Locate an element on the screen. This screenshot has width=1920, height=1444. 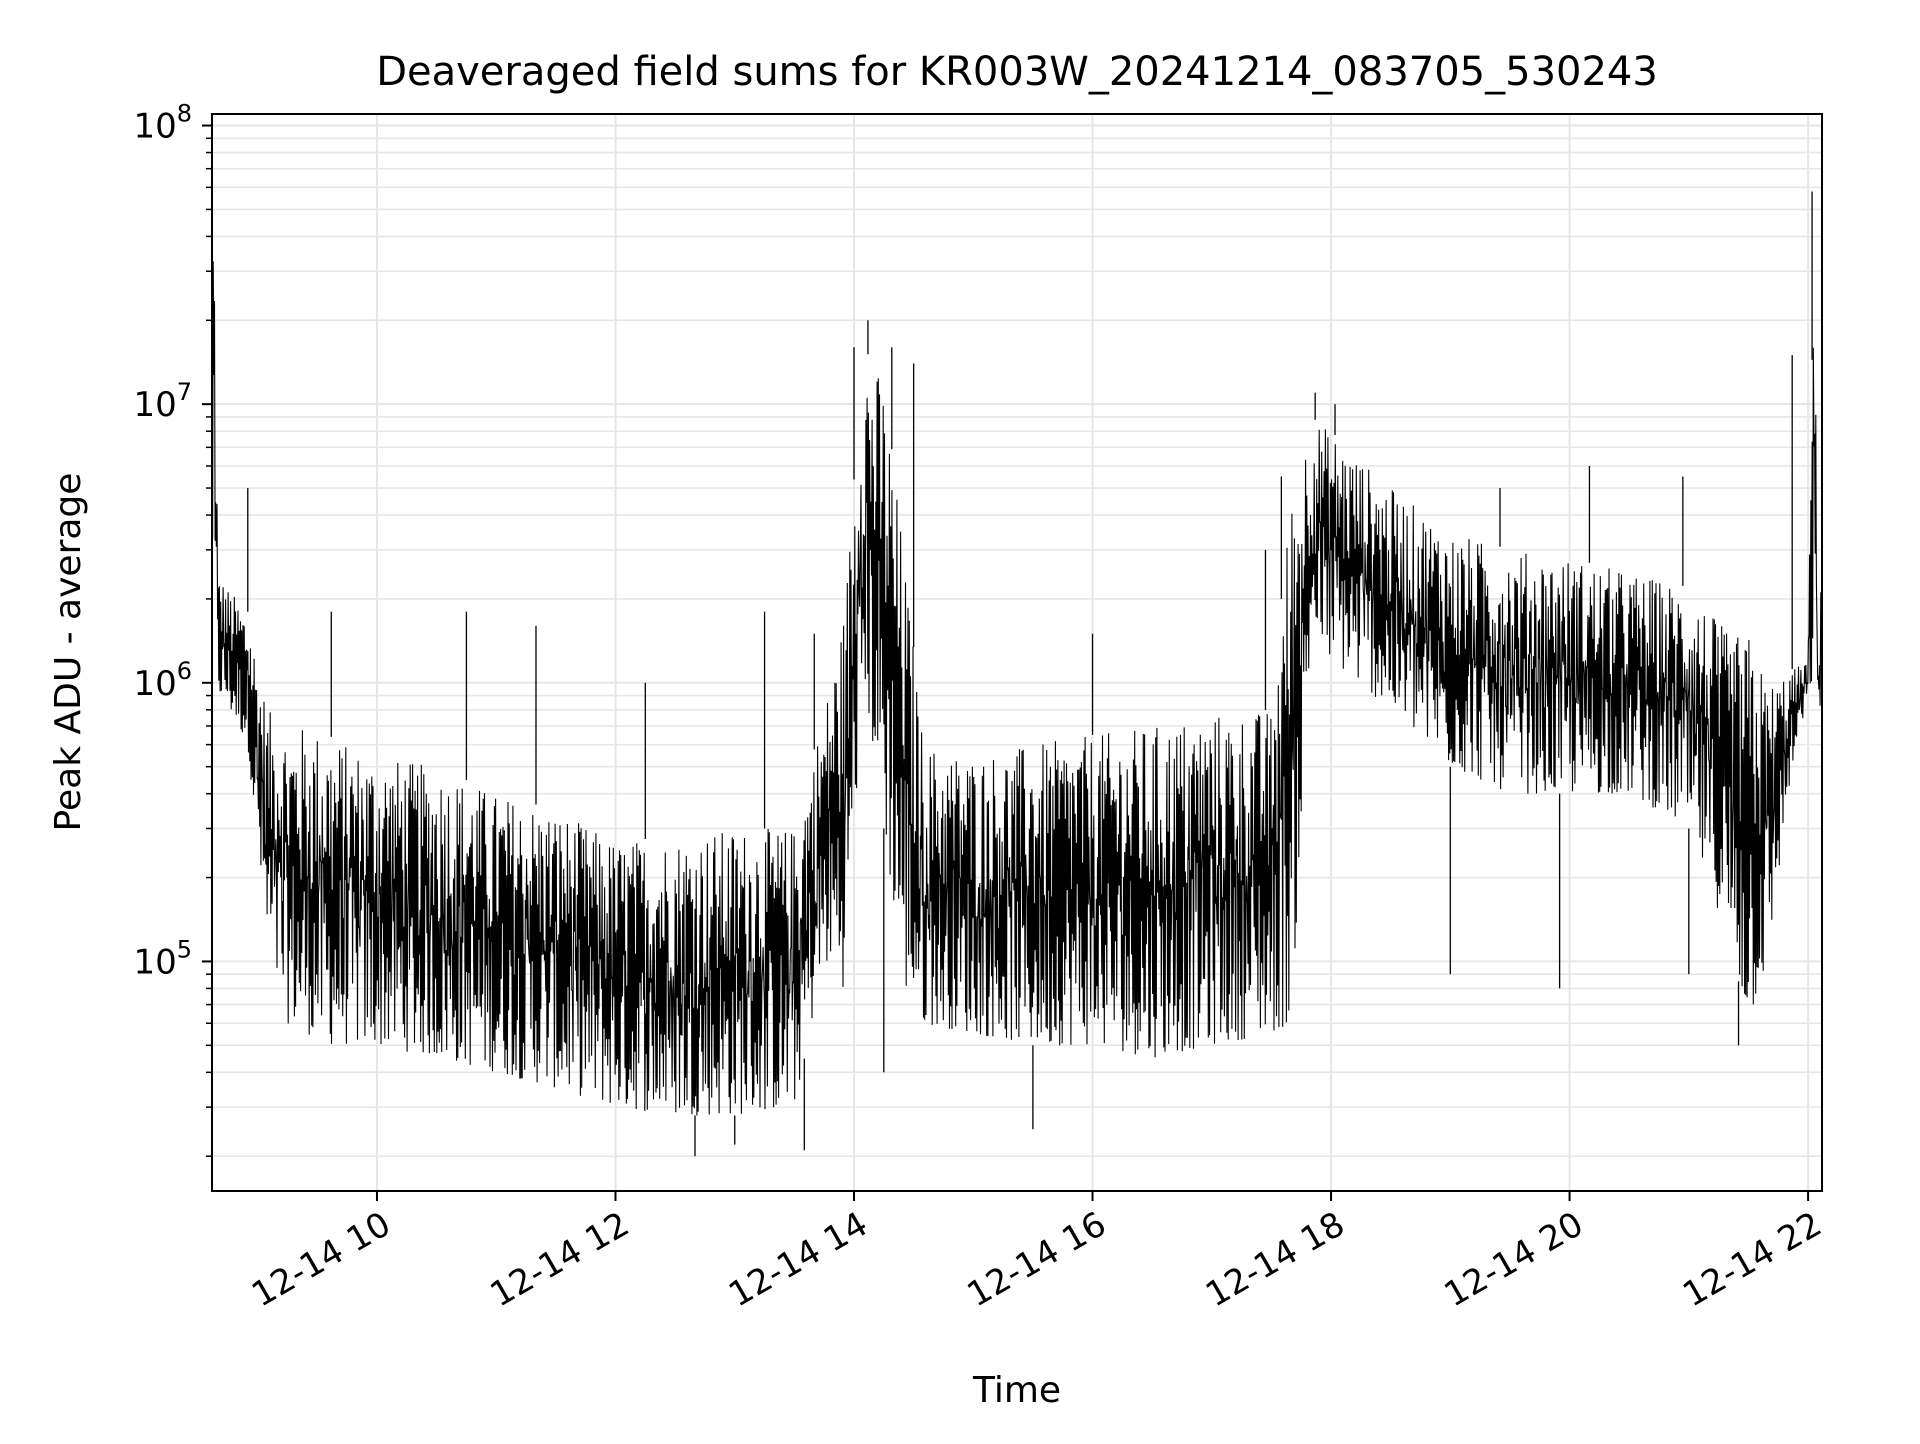
y-axis-label: Peak ADU - average is located at coordinates (68, 652).